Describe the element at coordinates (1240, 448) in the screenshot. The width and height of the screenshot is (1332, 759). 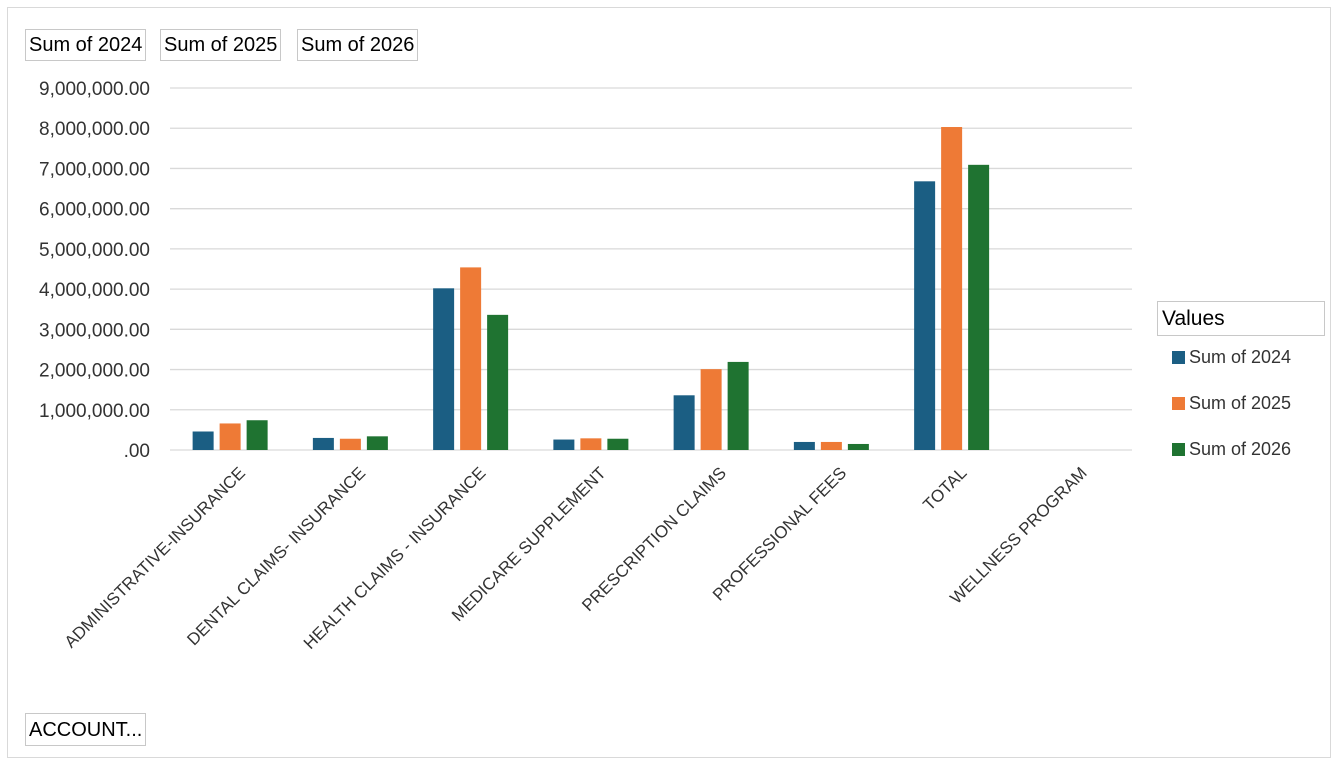
I see `legend-label-2026: Sum of 2026` at that location.